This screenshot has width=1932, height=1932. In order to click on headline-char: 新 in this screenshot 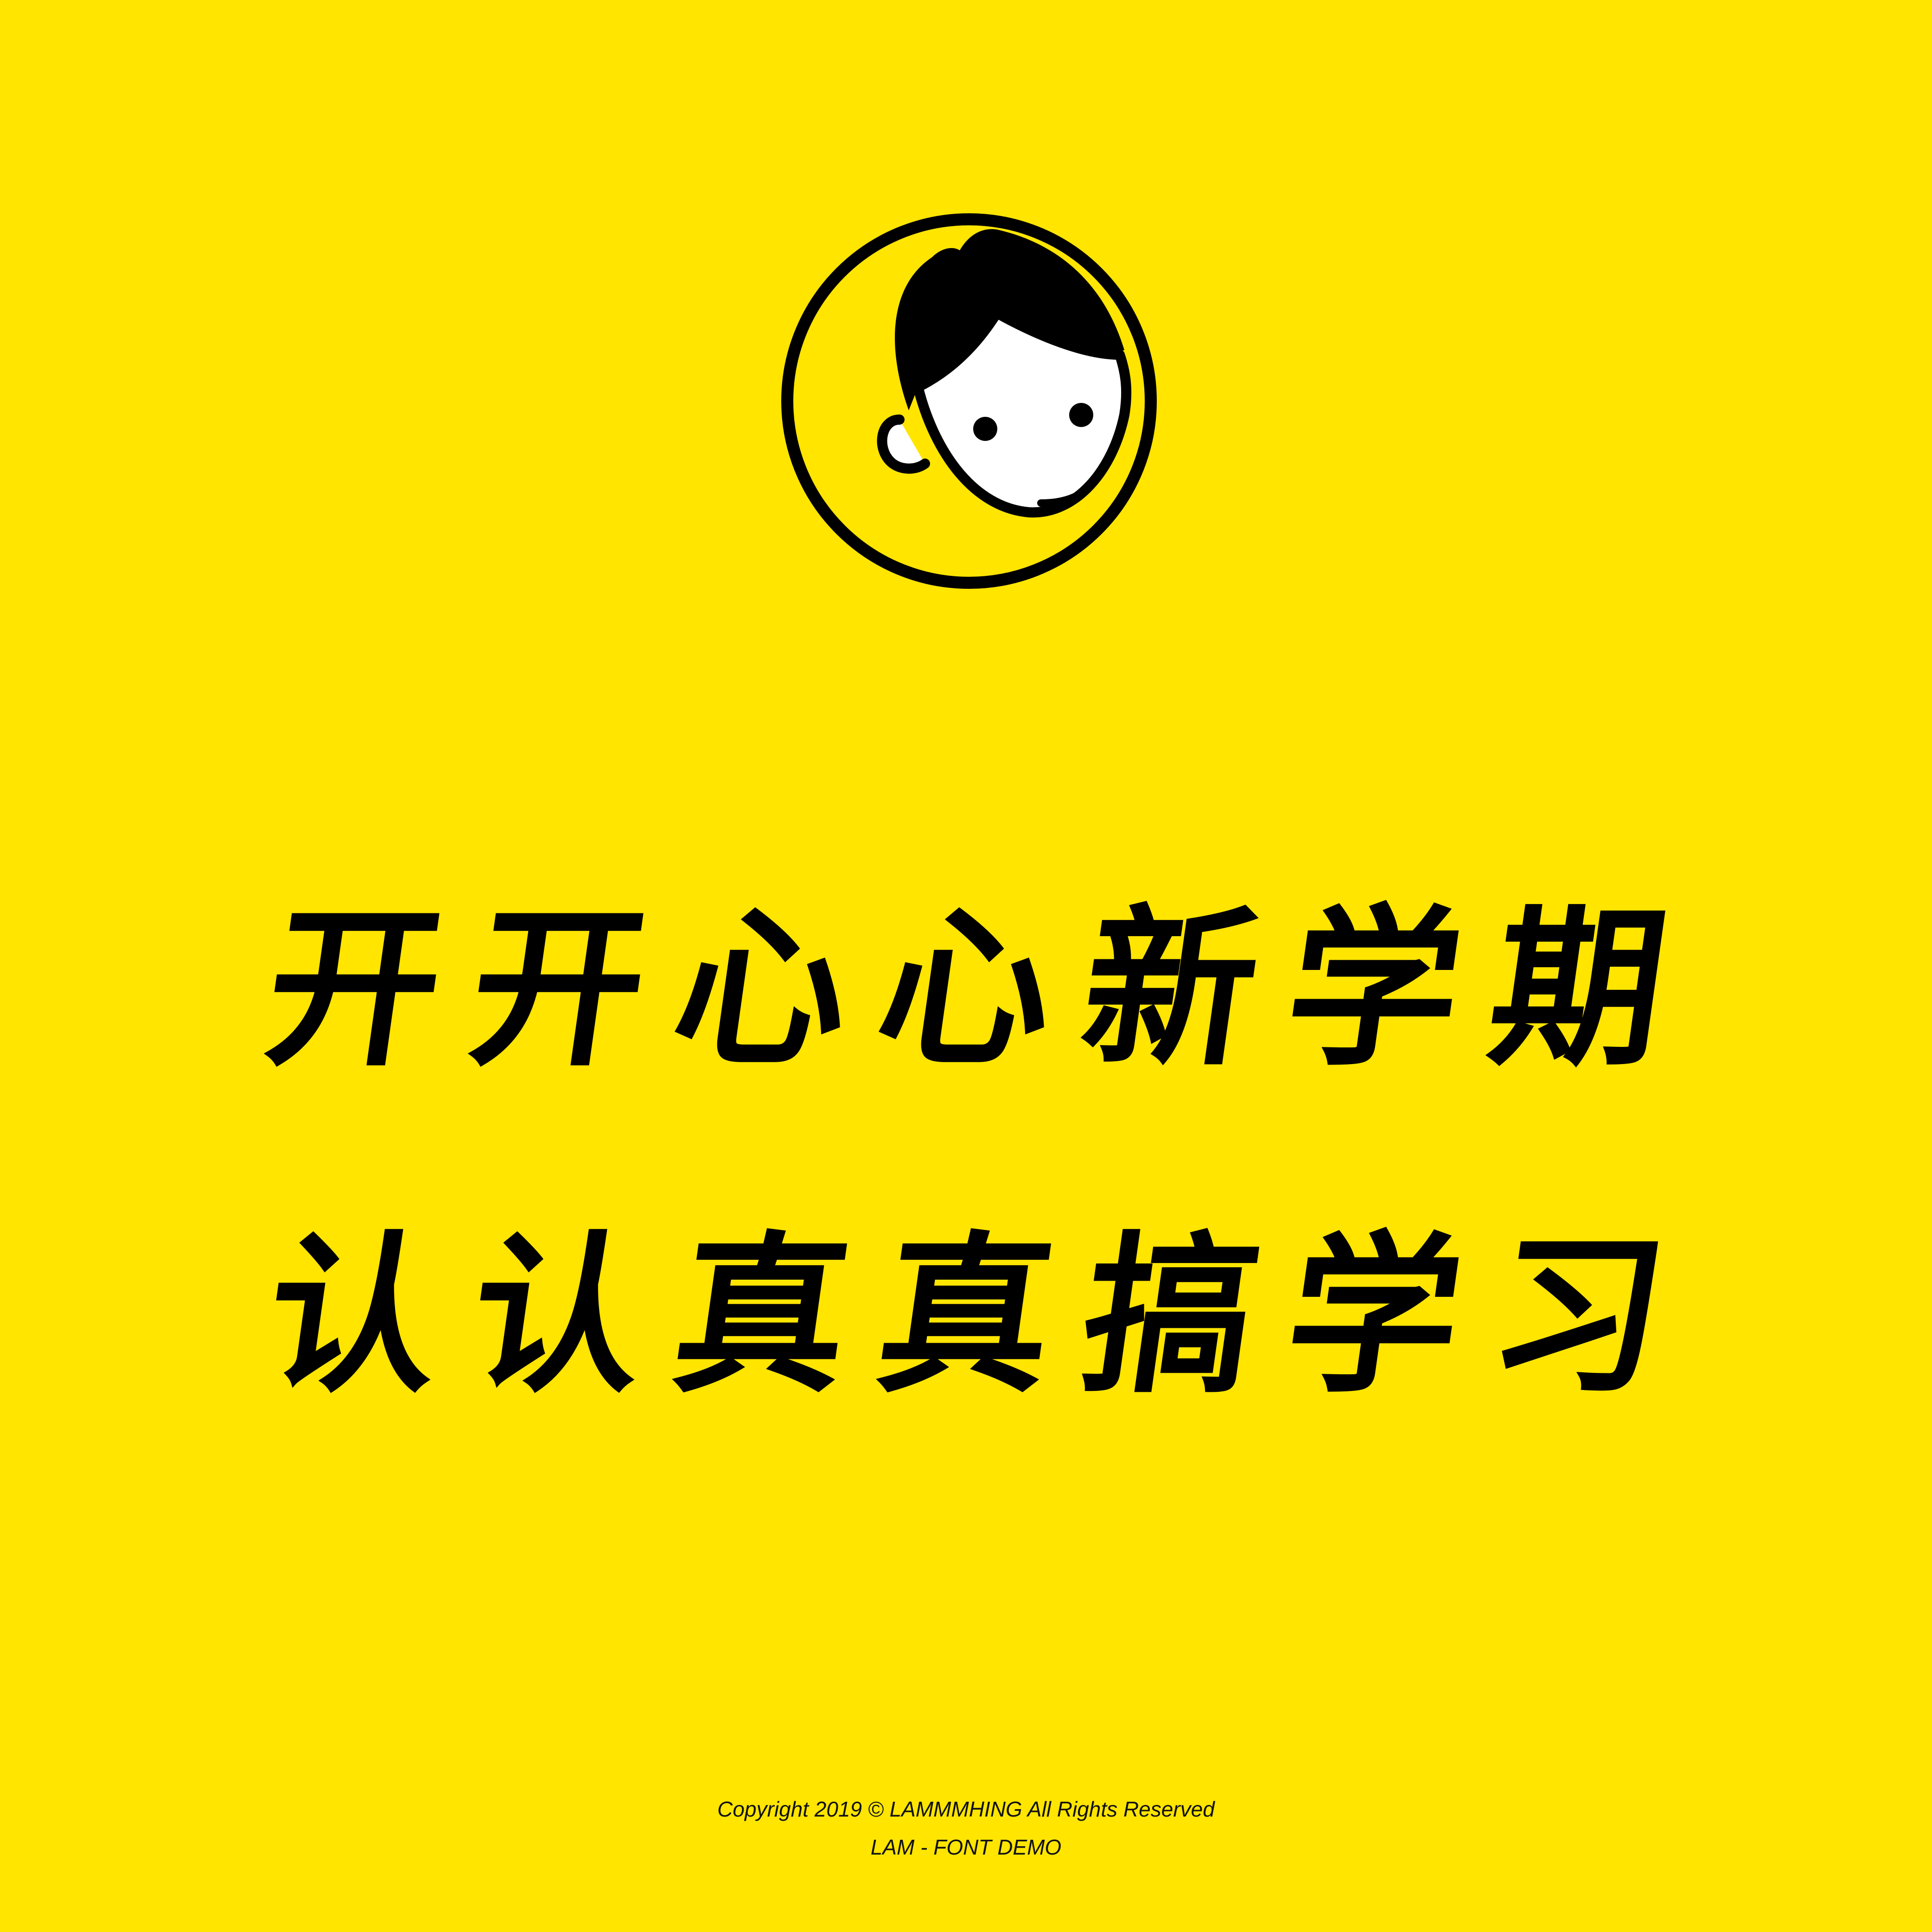, I will do `click(1170, 990)`.